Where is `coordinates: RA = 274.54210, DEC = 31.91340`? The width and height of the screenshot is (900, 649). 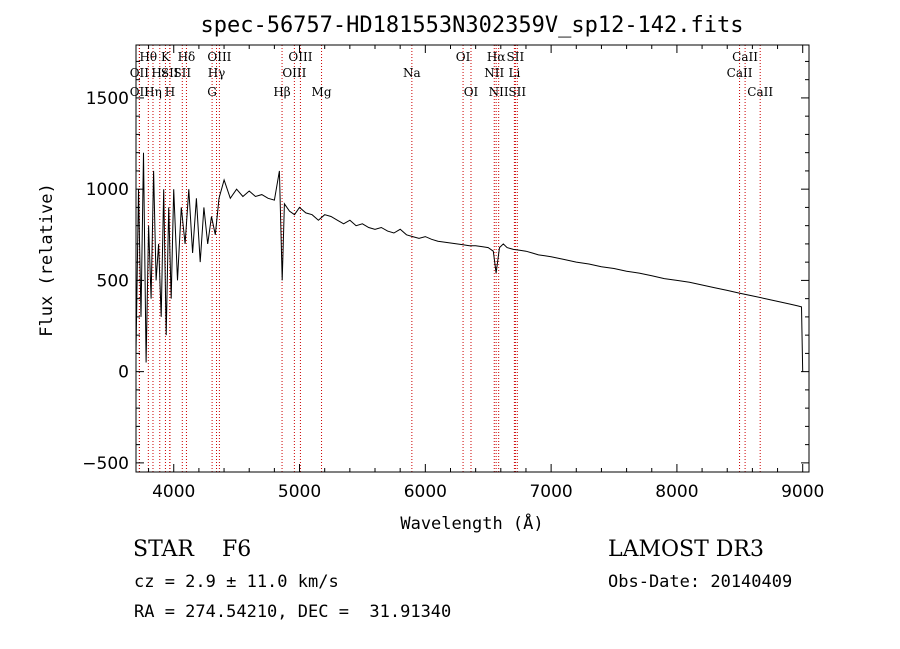
coordinates: RA = 274.54210, DEC = 31.91340 is located at coordinates (293, 612).